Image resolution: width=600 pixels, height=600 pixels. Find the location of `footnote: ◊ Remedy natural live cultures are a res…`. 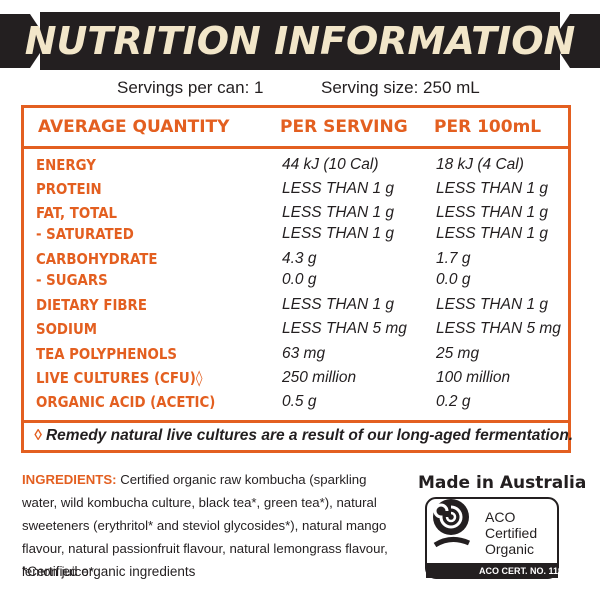

footnote: ◊ Remedy natural live cultures are a res… is located at coordinates (303, 436).